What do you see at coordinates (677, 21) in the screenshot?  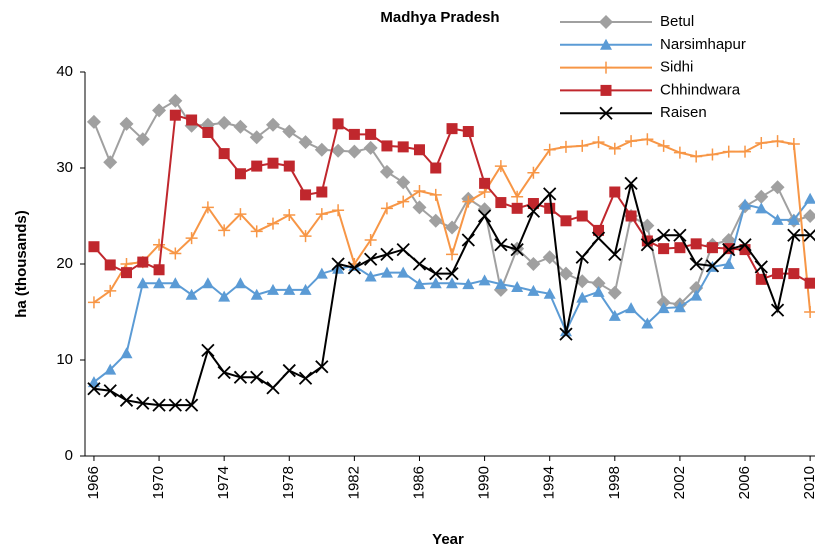 I see `legend-label: Betul` at bounding box center [677, 21].